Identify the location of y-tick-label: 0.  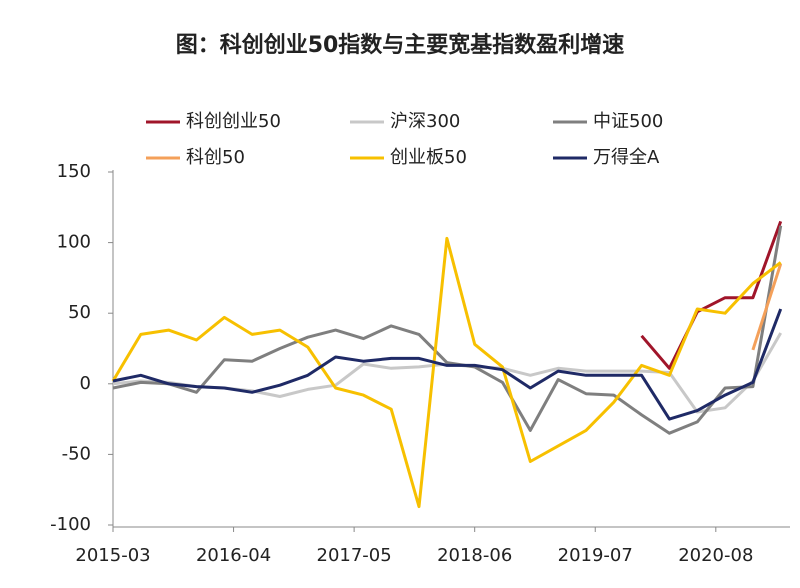
(85, 383).